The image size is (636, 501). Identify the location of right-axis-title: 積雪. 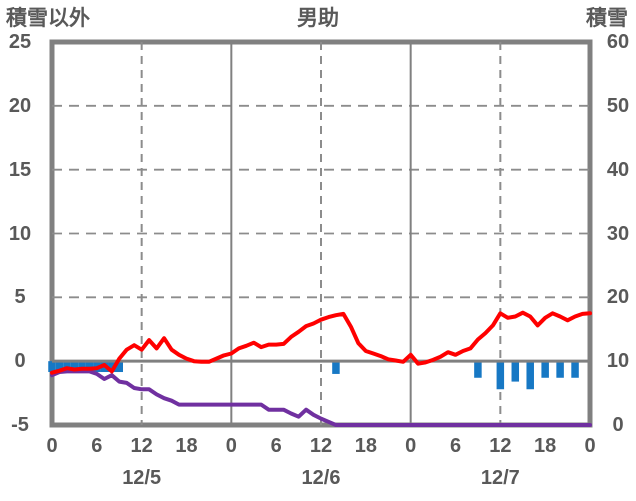
(607, 18).